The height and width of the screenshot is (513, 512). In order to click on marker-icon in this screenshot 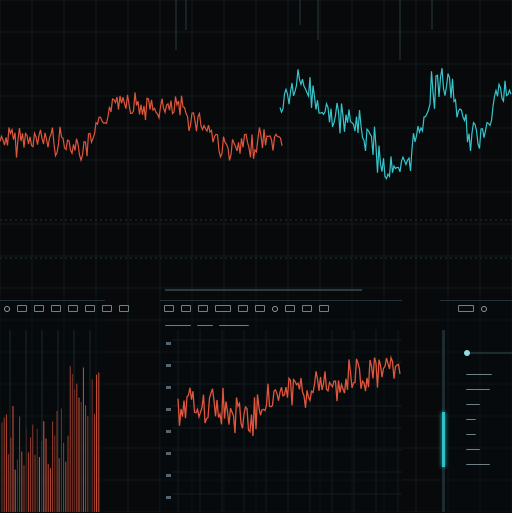, I will do `click(90, 308)`.